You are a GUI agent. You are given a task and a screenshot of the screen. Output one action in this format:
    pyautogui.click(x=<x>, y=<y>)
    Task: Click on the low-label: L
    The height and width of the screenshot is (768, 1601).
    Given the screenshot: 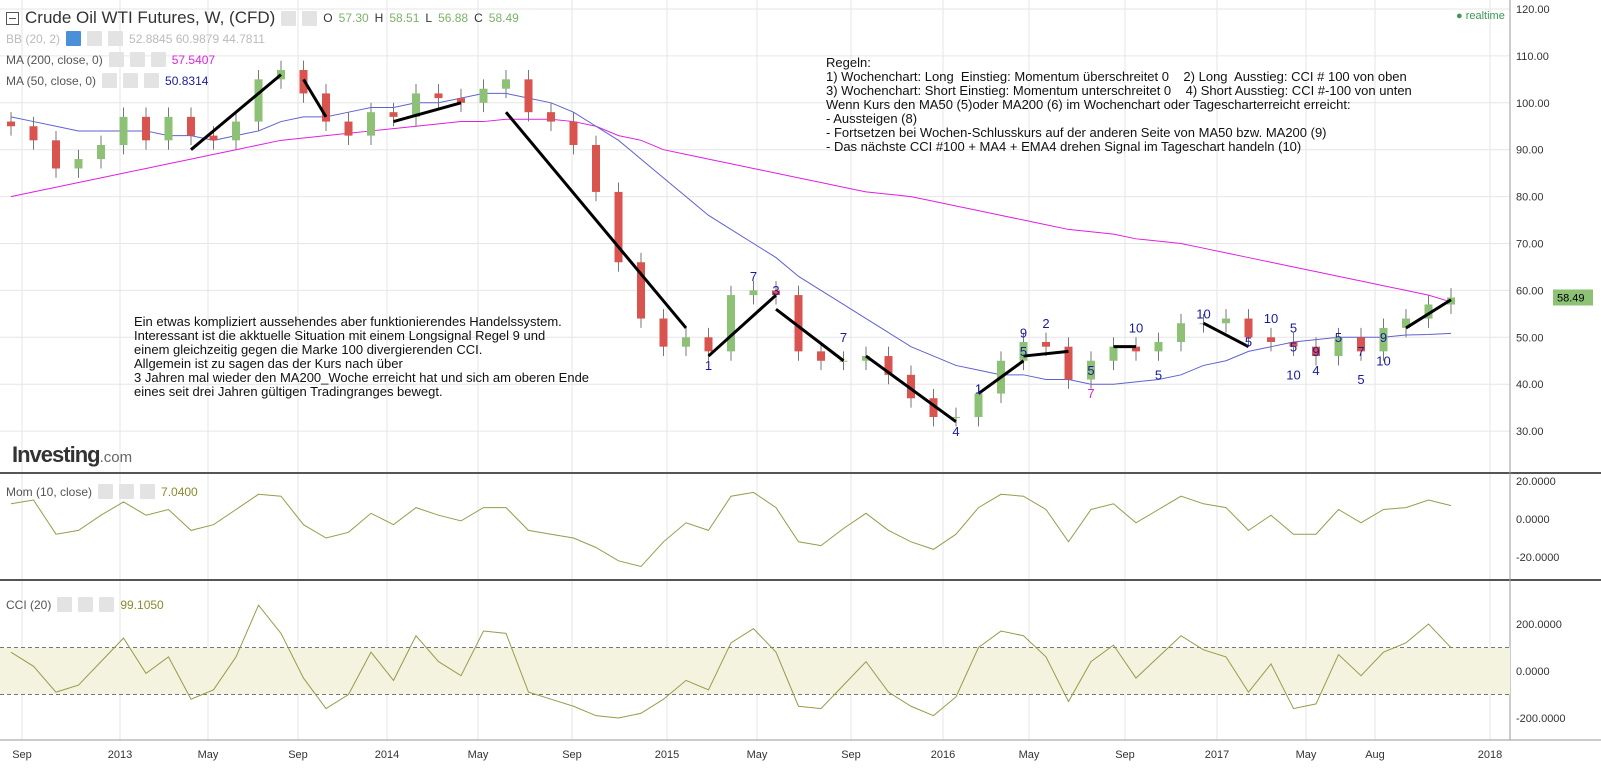 What is the action you would take?
    pyautogui.click(x=429, y=18)
    